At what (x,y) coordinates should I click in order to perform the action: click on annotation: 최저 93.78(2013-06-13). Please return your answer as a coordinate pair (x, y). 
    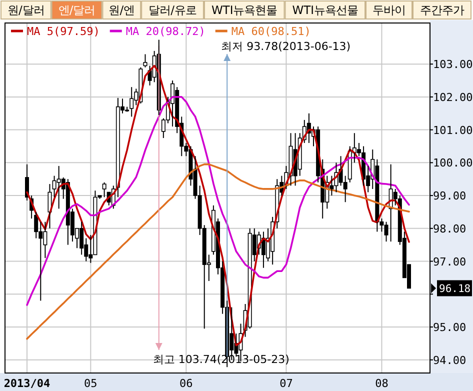
    Looking at the image, I should click on (286, 46).